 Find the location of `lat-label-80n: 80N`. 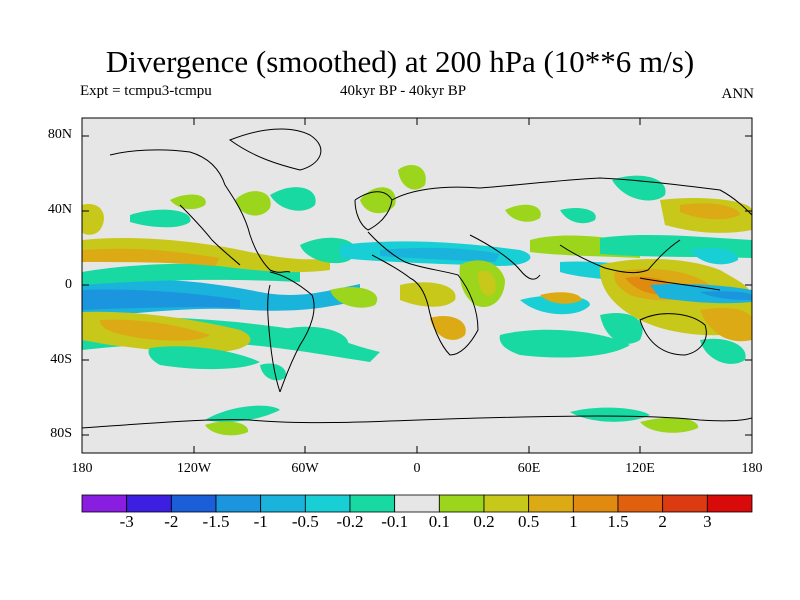

lat-label-80n: 80N is located at coordinates (59, 134).